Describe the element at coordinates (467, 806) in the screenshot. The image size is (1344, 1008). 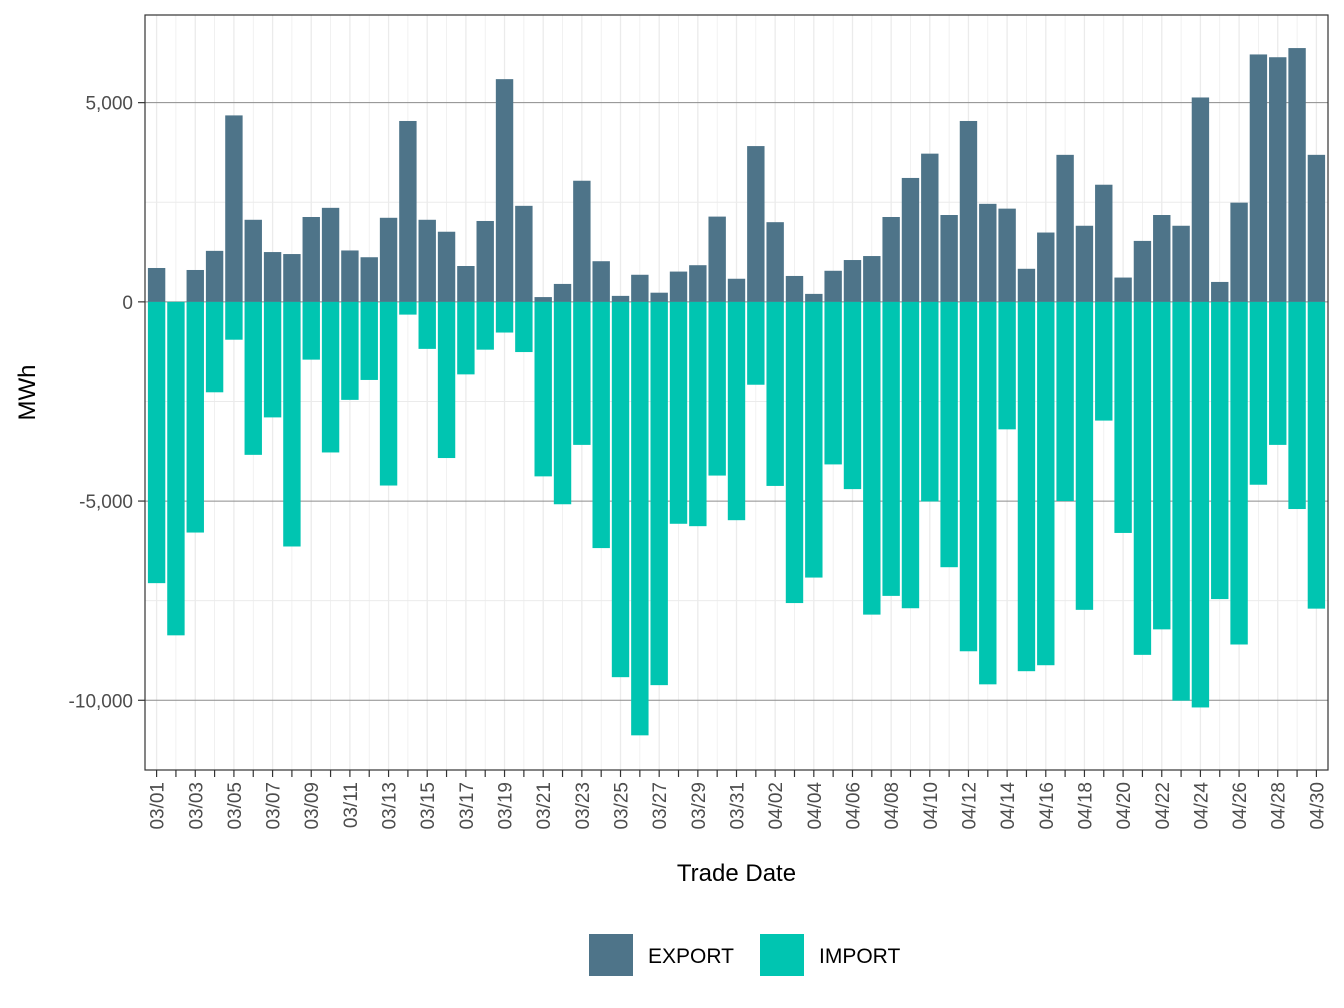
I see `x-tick-label: 03/17` at that location.